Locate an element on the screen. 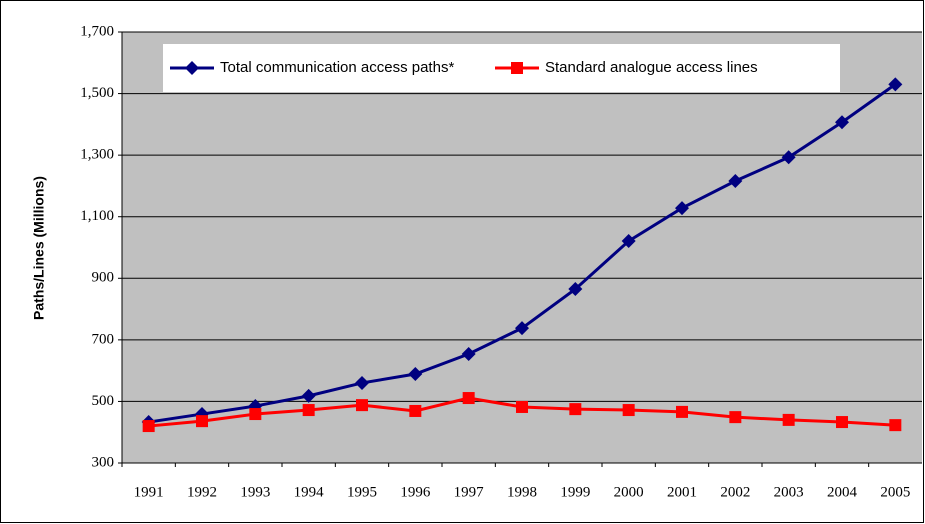 The image size is (925, 524). x-tick-label: 1995 is located at coordinates (362, 492).